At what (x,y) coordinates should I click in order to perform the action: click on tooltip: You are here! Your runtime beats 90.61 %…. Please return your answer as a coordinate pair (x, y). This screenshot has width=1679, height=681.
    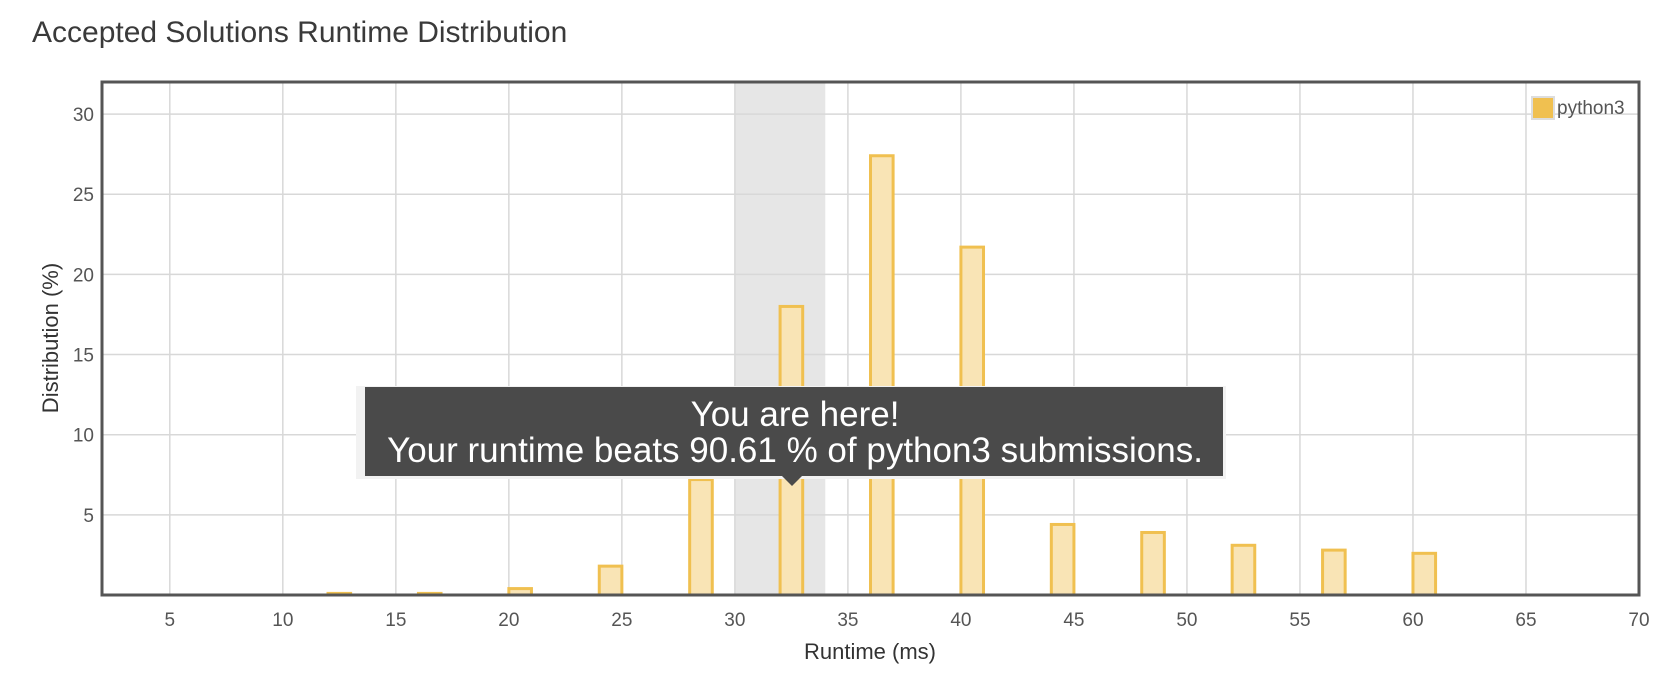
    Looking at the image, I should click on (791, 436).